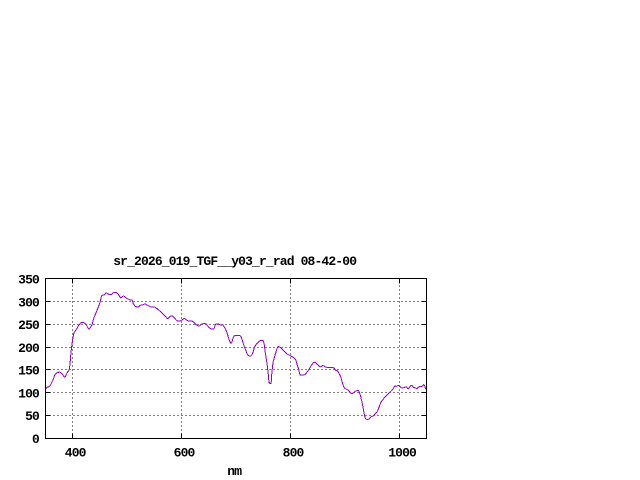 The width and height of the screenshot is (640, 480). I want to click on svg-text: 100, so click(29, 393).